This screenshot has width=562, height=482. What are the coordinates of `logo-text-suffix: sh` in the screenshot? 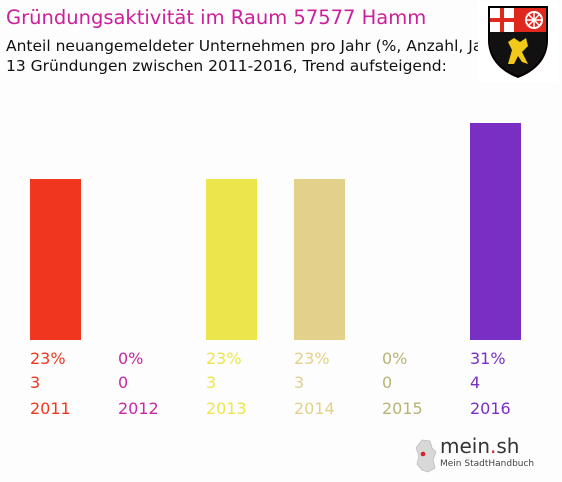 It's located at (508, 446).